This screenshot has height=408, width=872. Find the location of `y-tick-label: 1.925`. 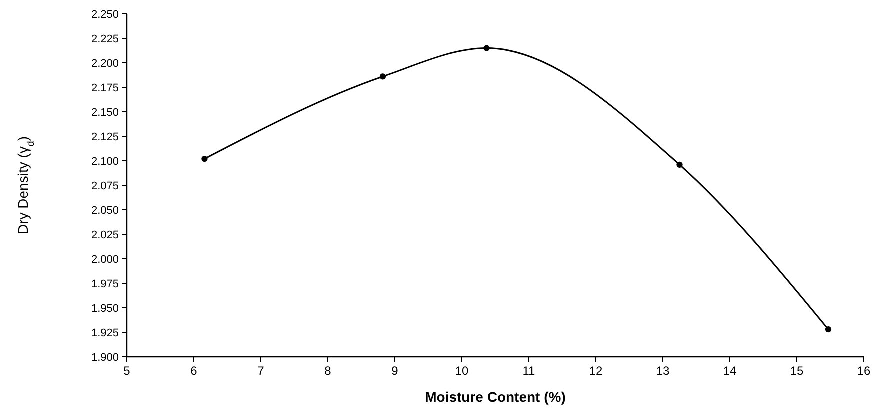

y-tick-label: 1.925 is located at coordinates (105, 333).